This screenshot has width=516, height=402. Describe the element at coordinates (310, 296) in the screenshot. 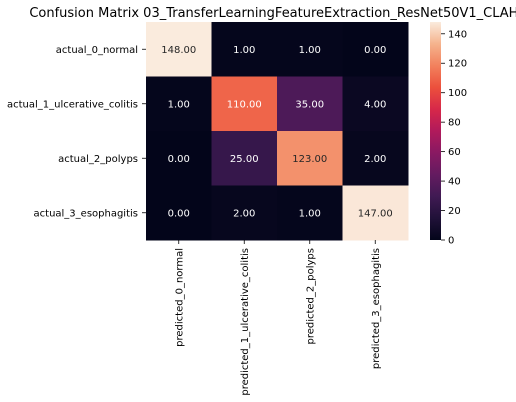

I see `column-label-2: predicted_2_polyps` at that location.